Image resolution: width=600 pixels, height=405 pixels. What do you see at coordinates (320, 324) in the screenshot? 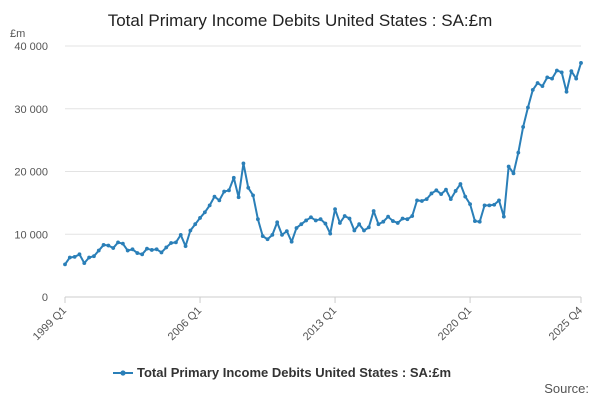
I see `x-tick-label: 2013 Q1` at bounding box center [320, 324].